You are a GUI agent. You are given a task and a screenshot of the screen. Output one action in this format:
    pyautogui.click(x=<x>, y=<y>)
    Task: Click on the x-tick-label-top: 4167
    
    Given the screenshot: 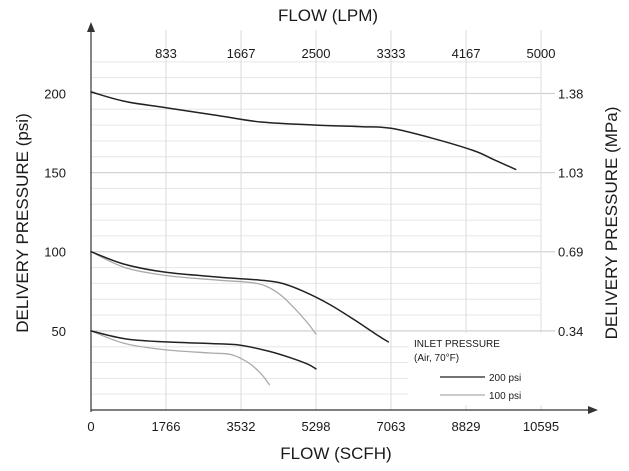 What is the action you would take?
    pyautogui.click(x=466, y=53)
    